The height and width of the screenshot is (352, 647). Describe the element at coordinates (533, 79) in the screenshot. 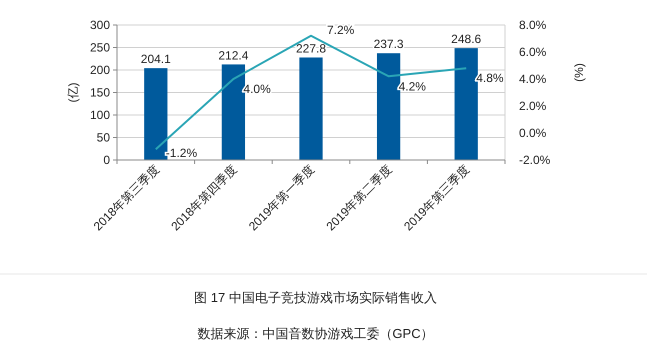

I see `y2-tick-label: 4.0%` at that location.